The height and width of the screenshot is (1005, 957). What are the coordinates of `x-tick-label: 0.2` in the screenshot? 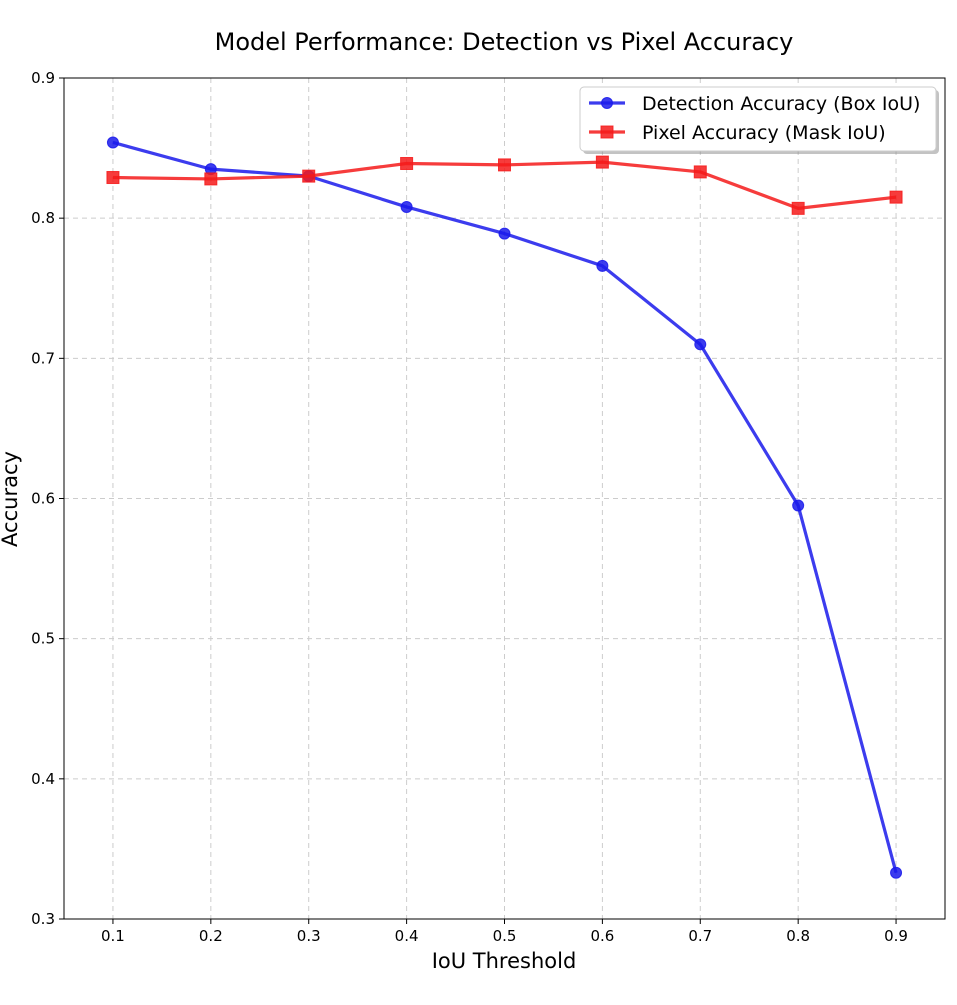 It's located at (211, 936).